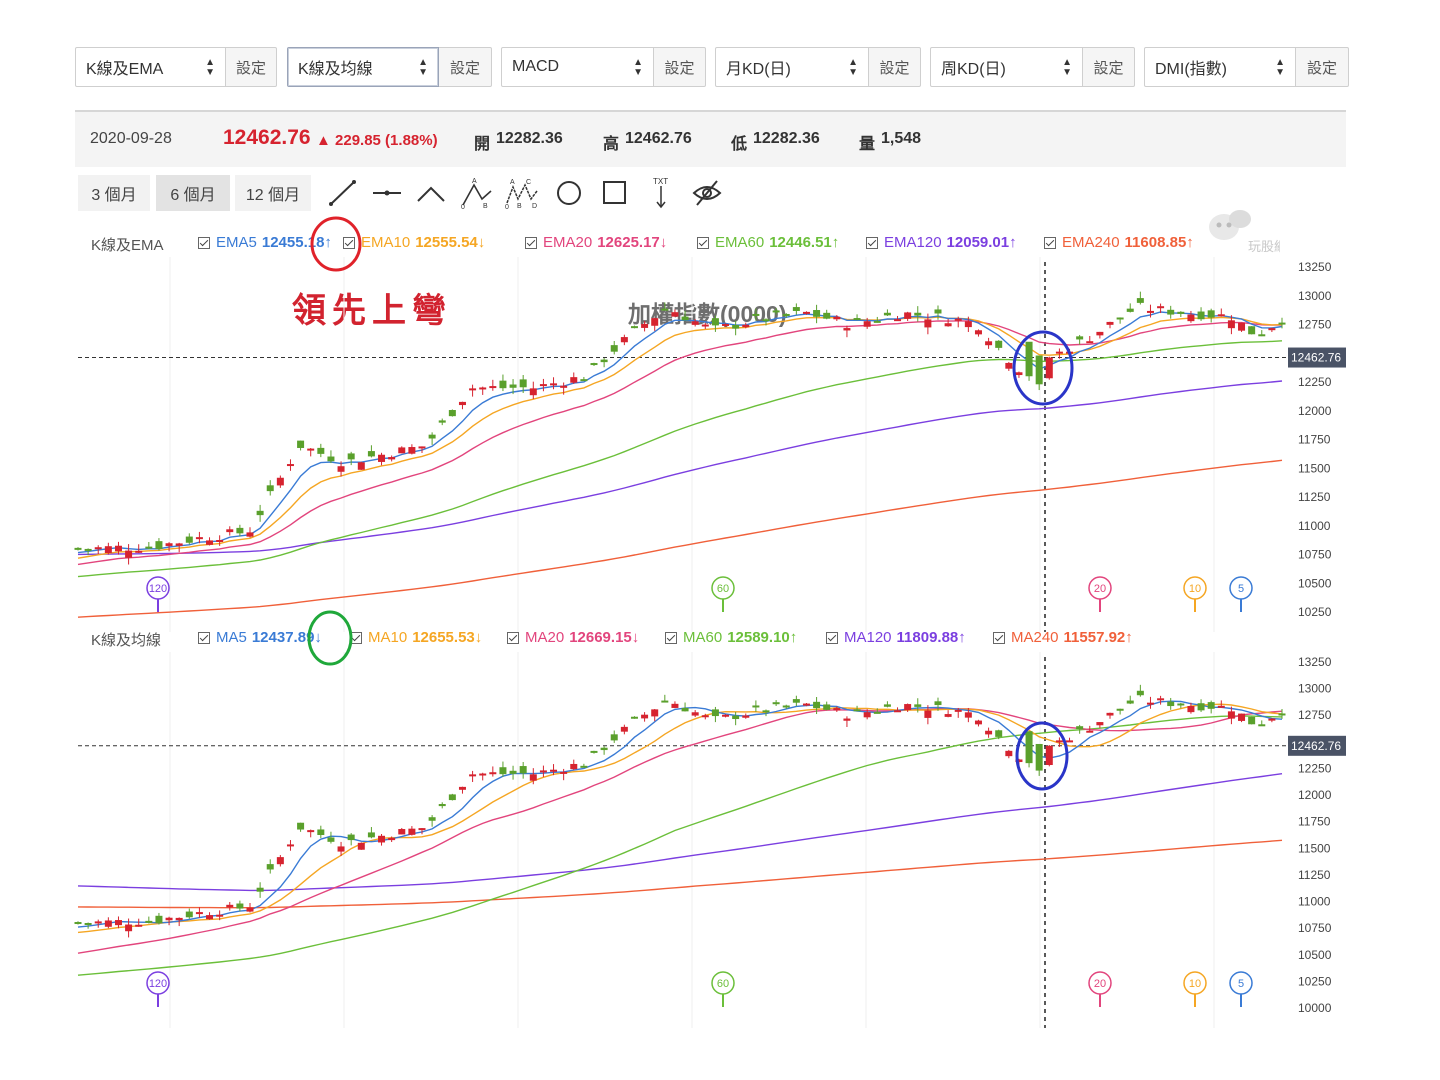 The height and width of the screenshot is (1080, 1440). Describe the element at coordinates (573, 637) in the screenshot. I see `legend-ma20: MA20 12669.15↓` at that location.